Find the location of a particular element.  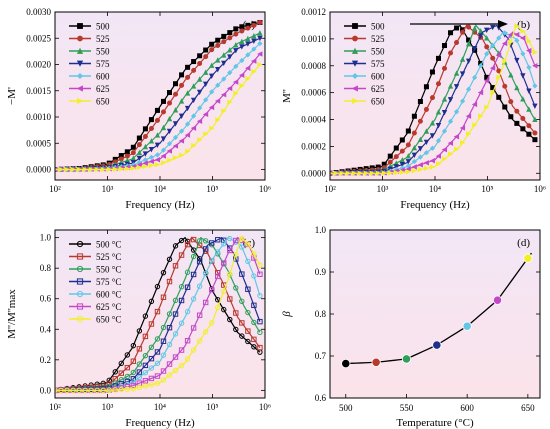

x-tick-label: 500 is located at coordinates (346, 408).